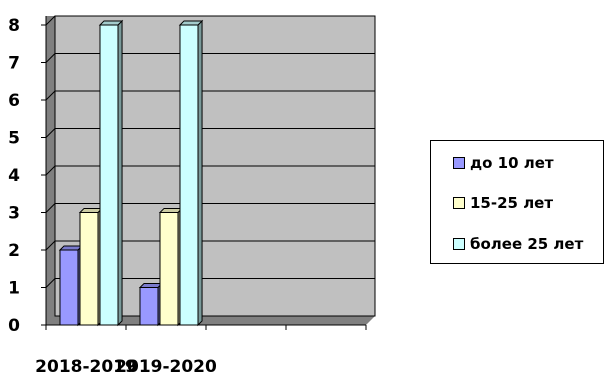 Image resolution: width=608 pixels, height=376 pixels. Describe the element at coordinates (14, 326) in the screenshot. I see `y-tick-label: 0` at that location.